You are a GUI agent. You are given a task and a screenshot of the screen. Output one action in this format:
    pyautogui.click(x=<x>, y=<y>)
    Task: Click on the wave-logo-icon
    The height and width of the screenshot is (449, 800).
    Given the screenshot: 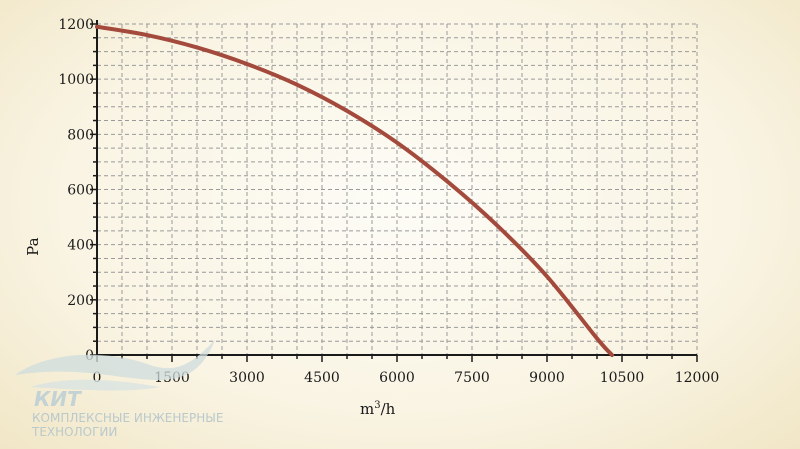 What is the action you would take?
    pyautogui.click(x=115, y=360)
    